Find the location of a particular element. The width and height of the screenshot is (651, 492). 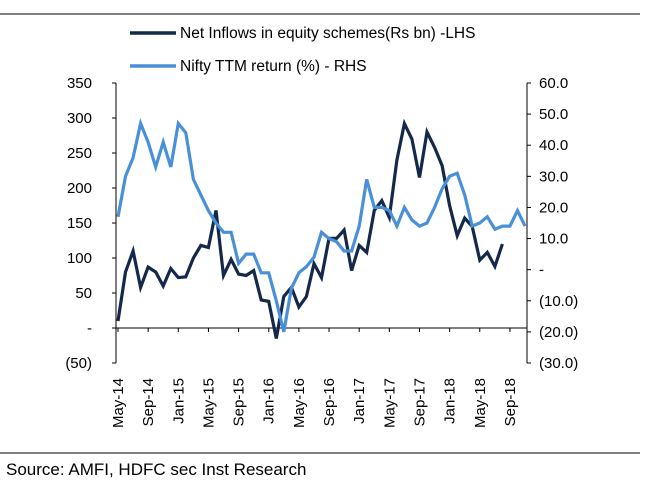

x-tick-label: Jan-15 is located at coordinates (178, 401).